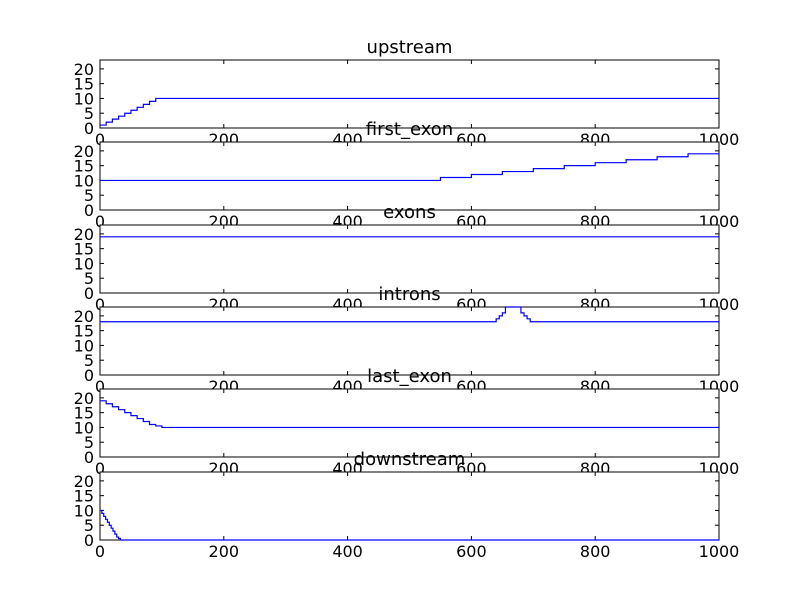 The width and height of the screenshot is (800, 600). What do you see at coordinates (409, 129) in the screenshot?
I see `subplot-title: first_exon` at bounding box center [409, 129].